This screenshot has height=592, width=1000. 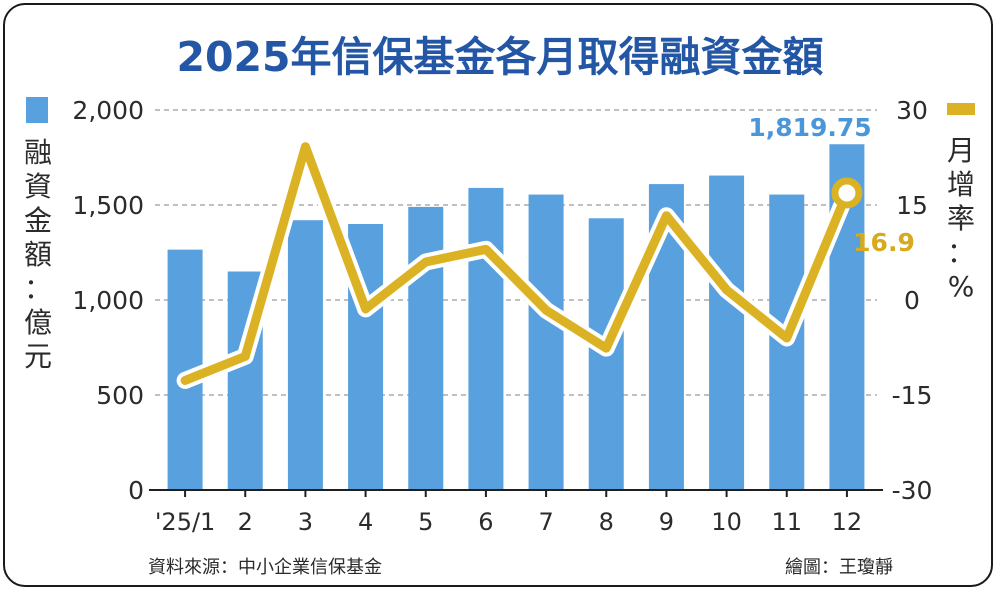 What do you see at coordinates (912, 300) in the screenshot?
I see `y-right-tick-label-2: 0` at bounding box center [912, 300].